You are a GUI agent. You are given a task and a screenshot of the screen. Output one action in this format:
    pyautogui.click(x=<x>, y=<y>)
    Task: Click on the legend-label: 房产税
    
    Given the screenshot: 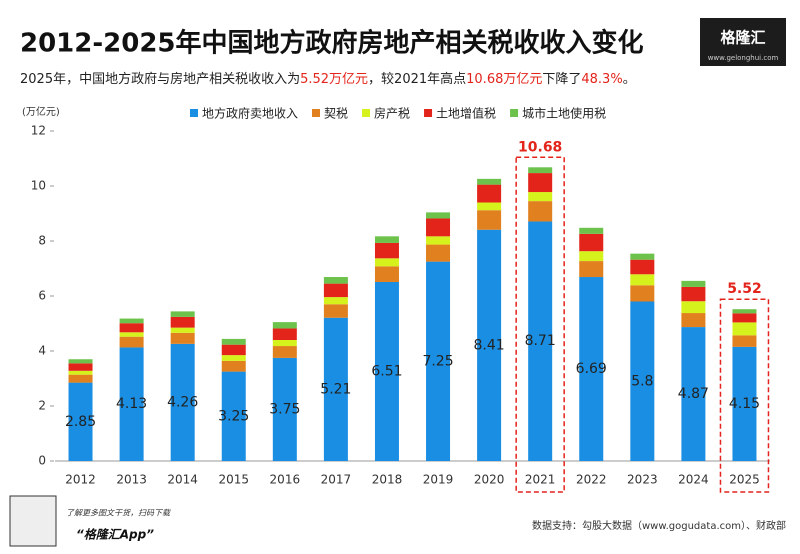 What is the action you would take?
    pyautogui.click(x=392, y=113)
    